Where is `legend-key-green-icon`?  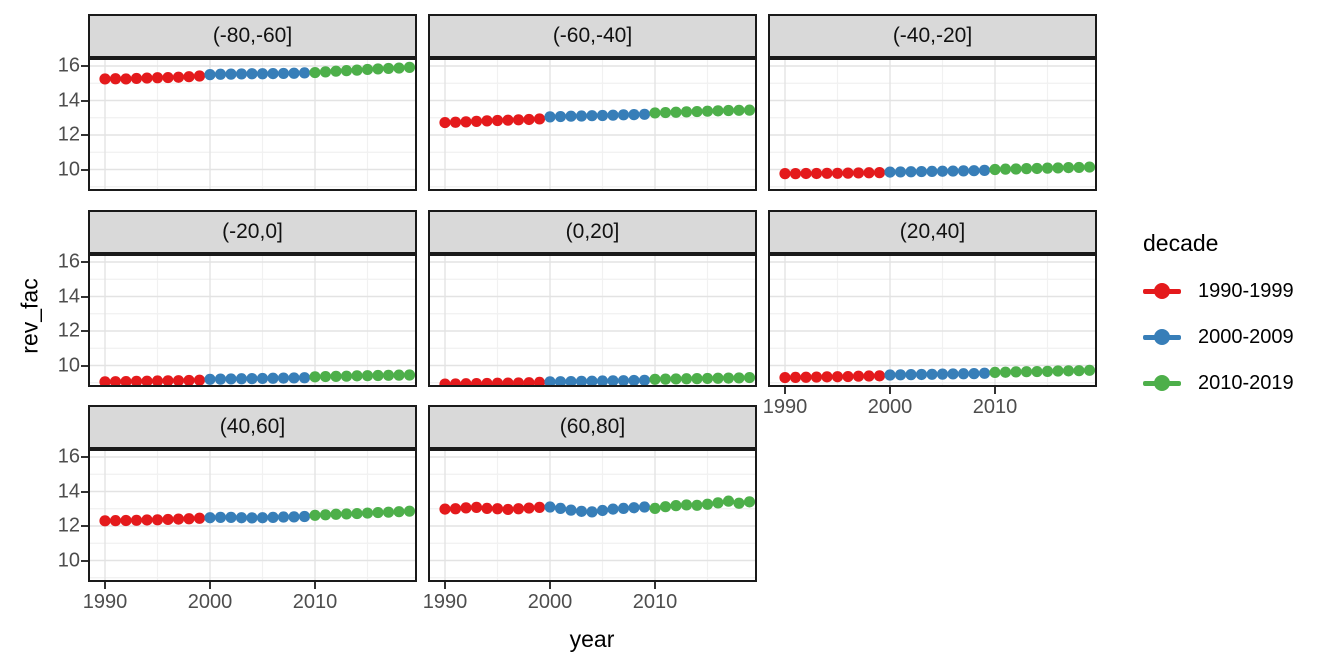
legend-key-green-icon is located at coordinates (1162, 383).